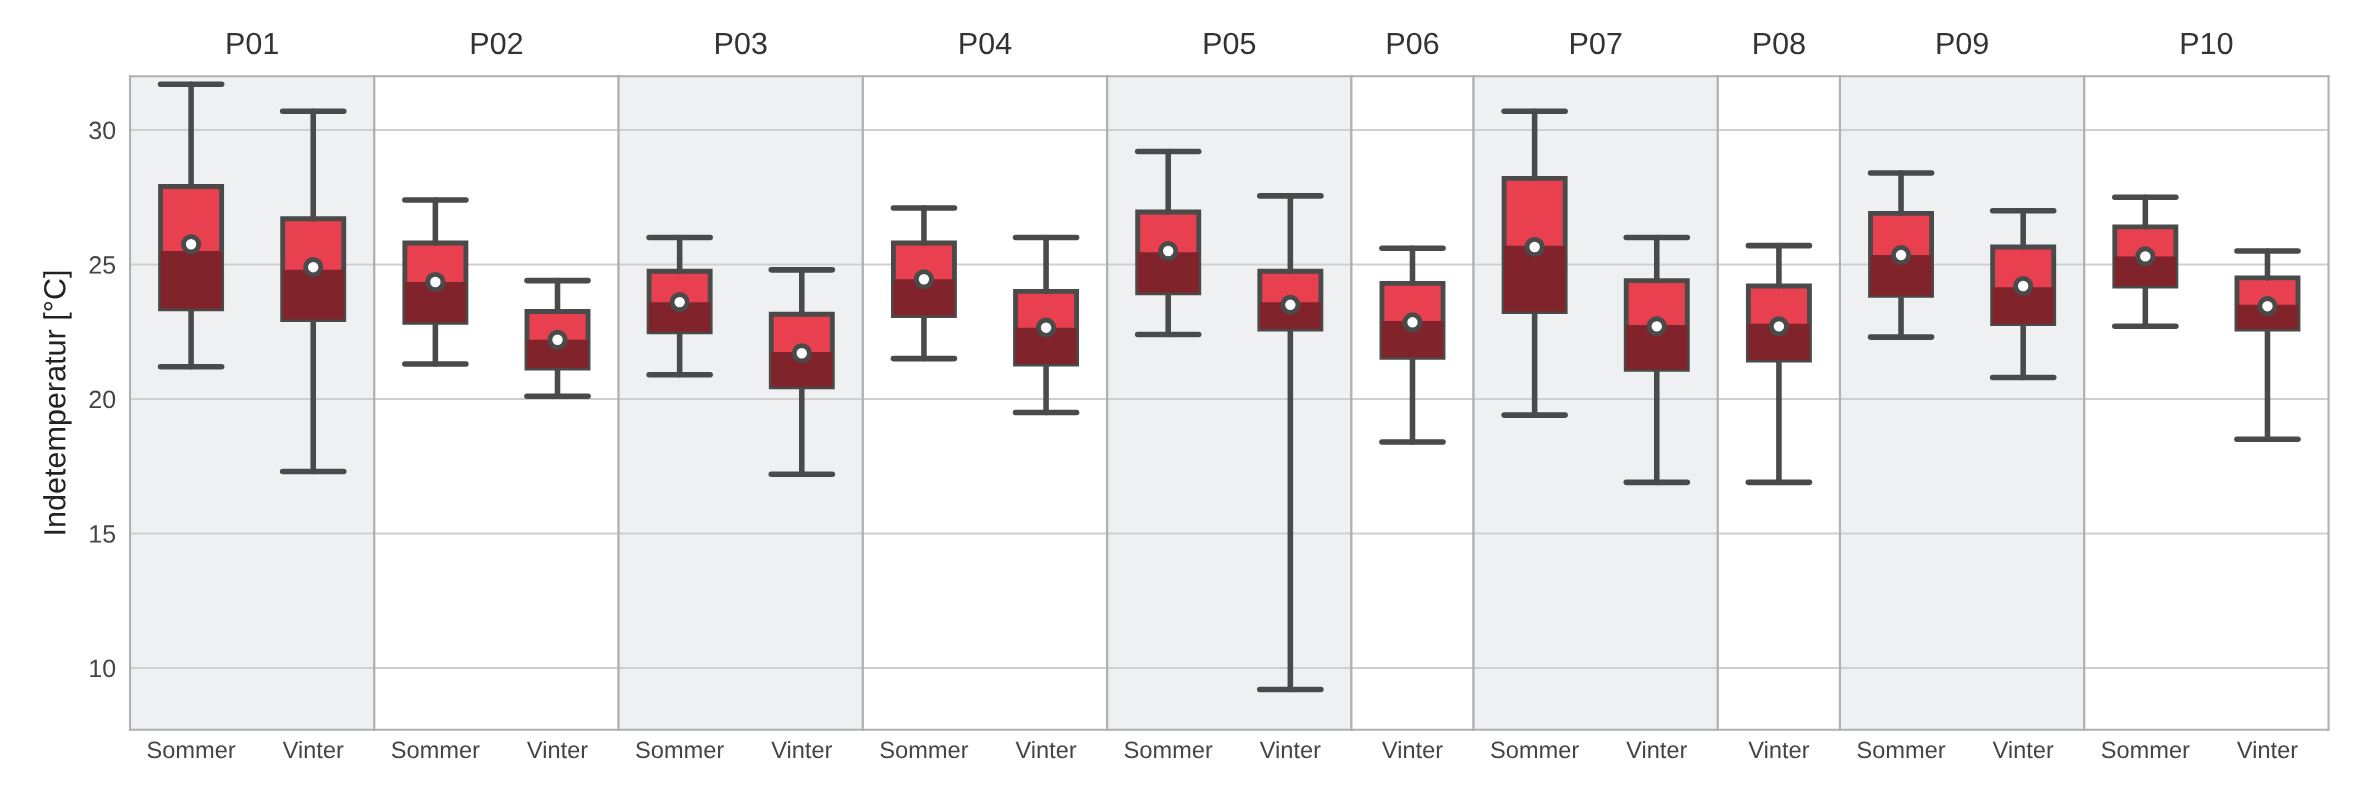 The image size is (2364, 802). What do you see at coordinates (102, 399) in the screenshot?
I see `y-tick-label: 20` at bounding box center [102, 399].